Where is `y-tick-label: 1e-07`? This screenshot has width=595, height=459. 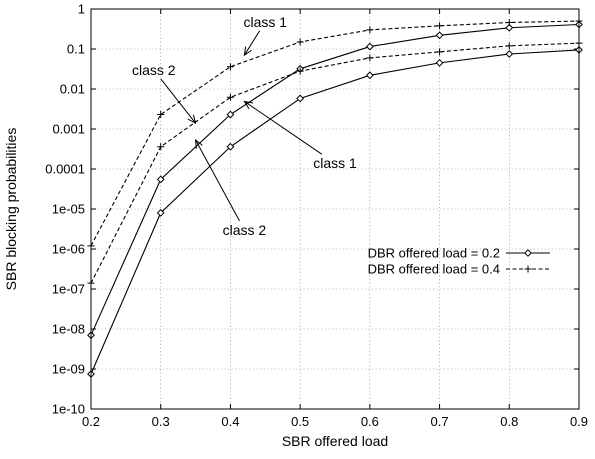 y-tick-label: 1e-07 is located at coordinates (68, 289).